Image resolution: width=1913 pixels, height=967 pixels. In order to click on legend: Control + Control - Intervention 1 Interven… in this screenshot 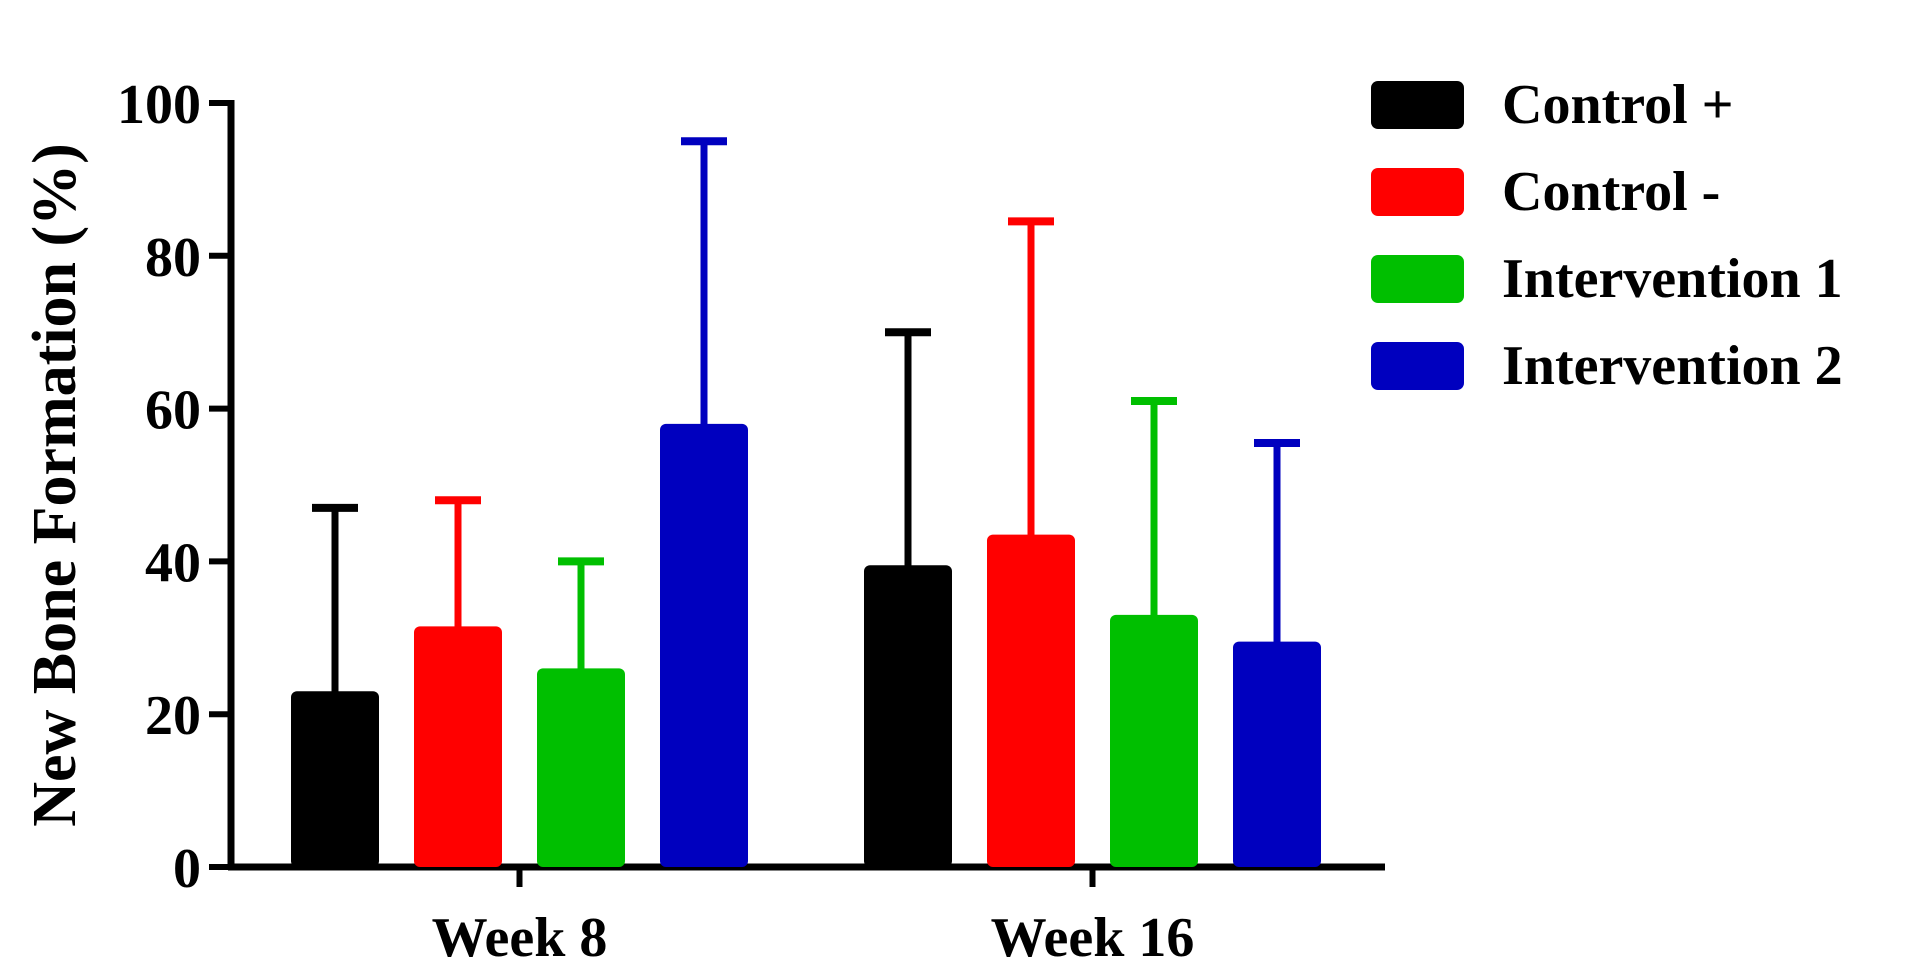, I will do `click(1607, 235)`.